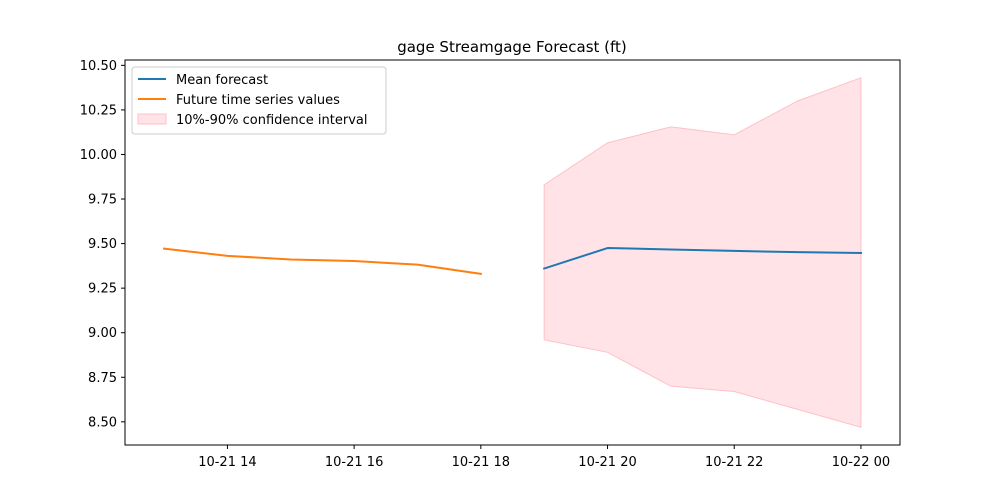 Image resolution: width=1000 pixels, height=500 pixels. I want to click on x-tick-label: 10-21 22, so click(734, 462).